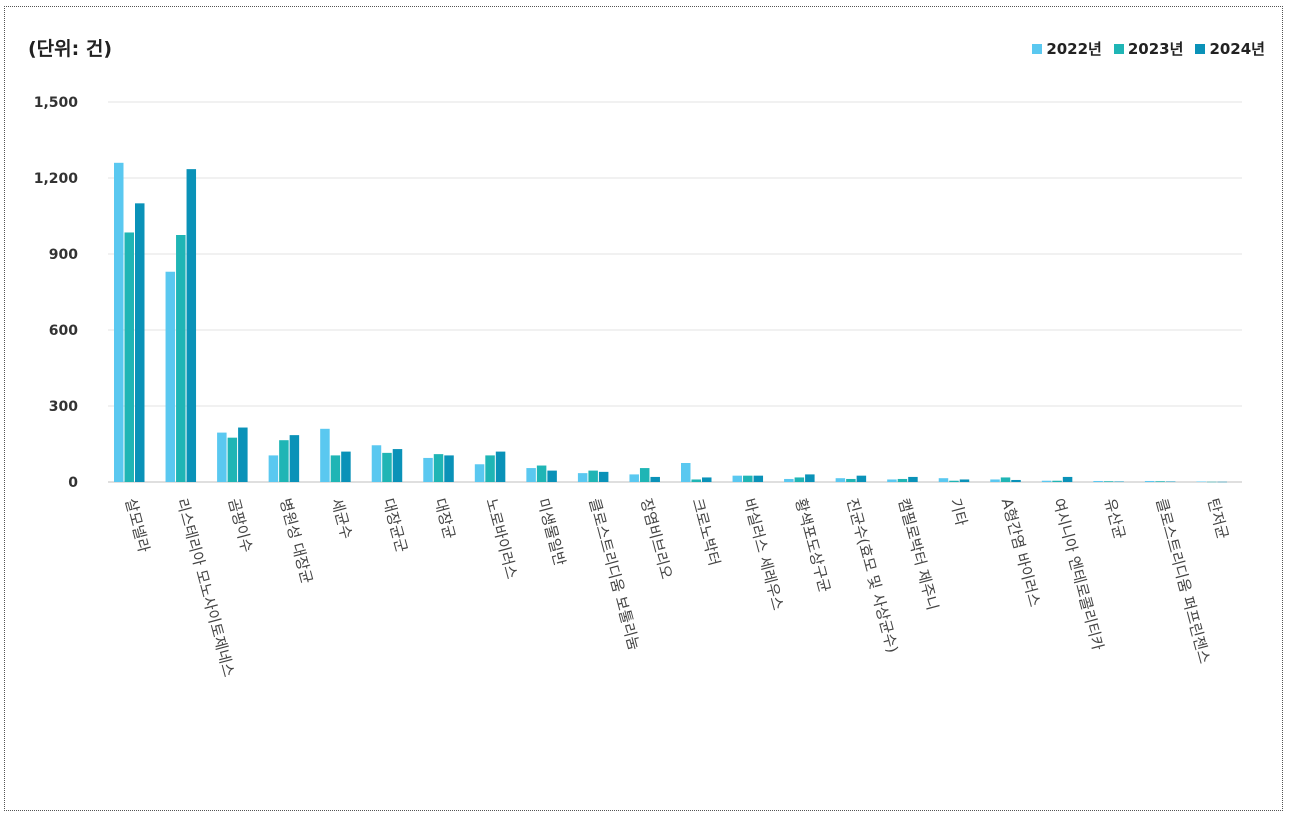 The image size is (1289, 817). Describe the element at coordinates (342, 518) in the screenshot. I see `x-tick-label: 세균수` at that location.